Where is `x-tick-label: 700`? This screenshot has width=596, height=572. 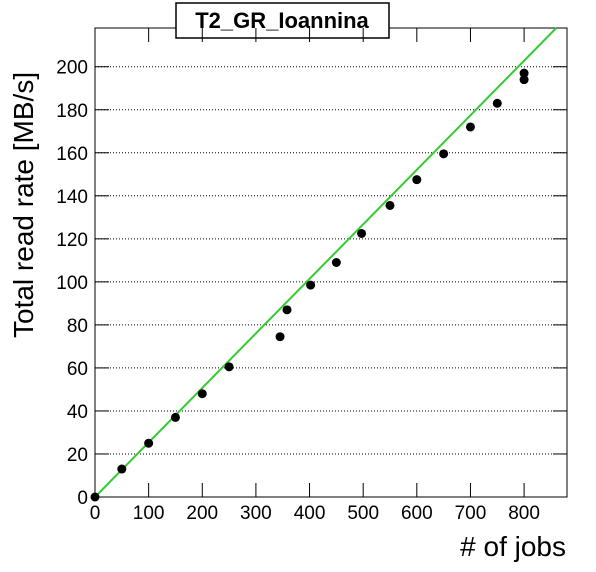
x-tick-label: 700 is located at coordinates (471, 513).